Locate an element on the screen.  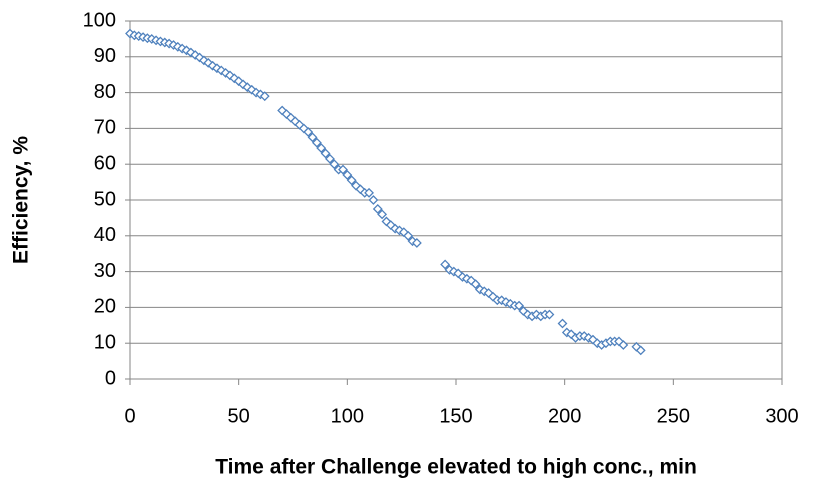
y-tick-label: 10 is located at coordinates (105, 342).